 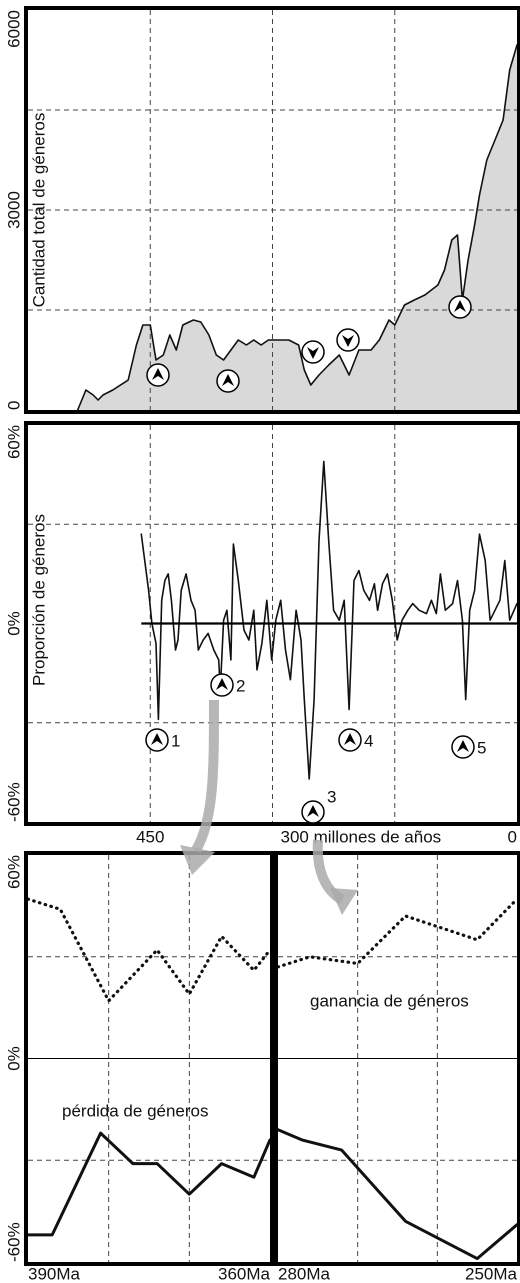 What do you see at coordinates (304, 1273) in the screenshot?
I see `x-tick-label: 280Ma` at bounding box center [304, 1273].